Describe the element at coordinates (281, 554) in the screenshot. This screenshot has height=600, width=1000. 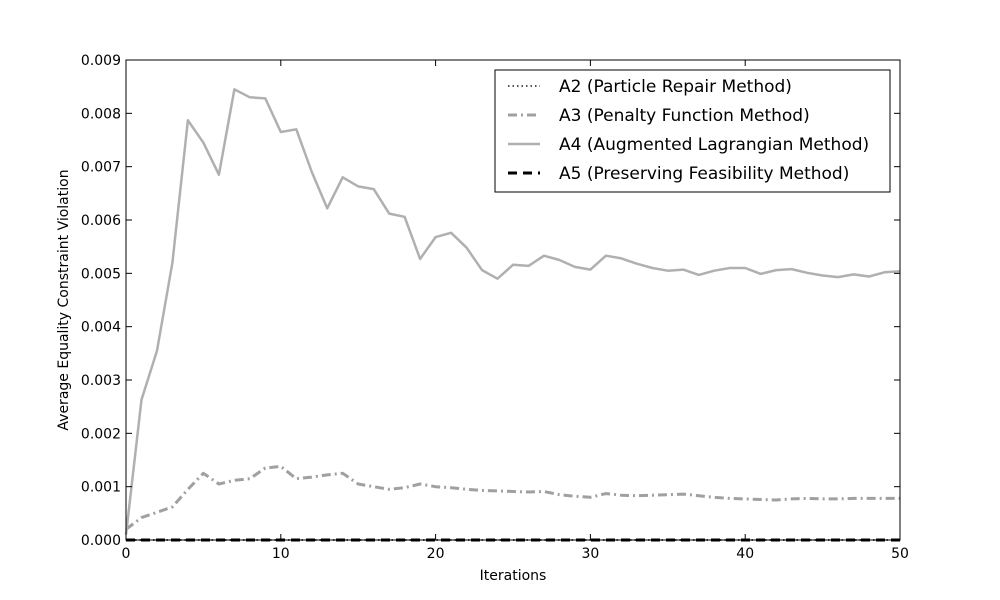
I see `x-tick-label-10: 10` at that location.